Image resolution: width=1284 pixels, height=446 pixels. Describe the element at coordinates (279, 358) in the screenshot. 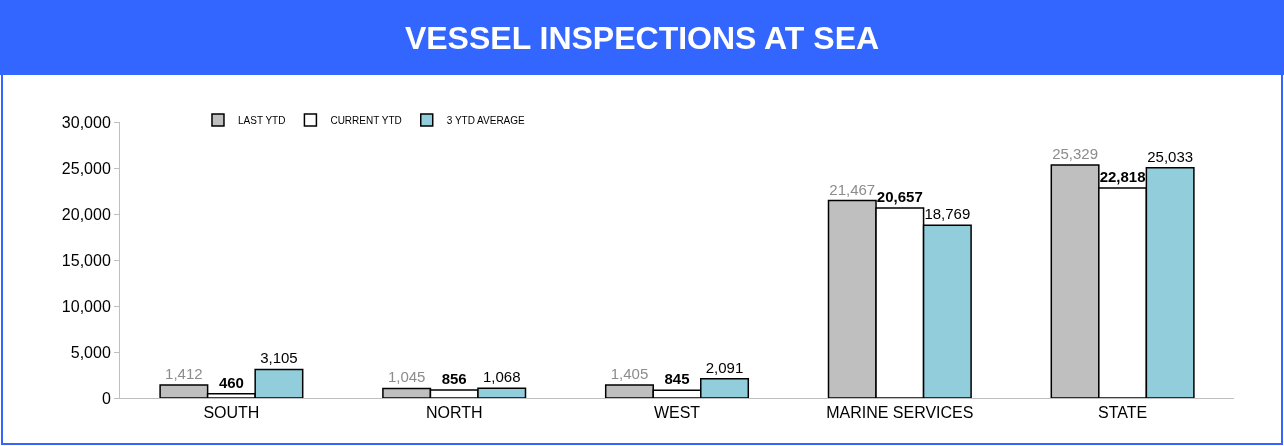

I see `data-label: 3,105` at that location.